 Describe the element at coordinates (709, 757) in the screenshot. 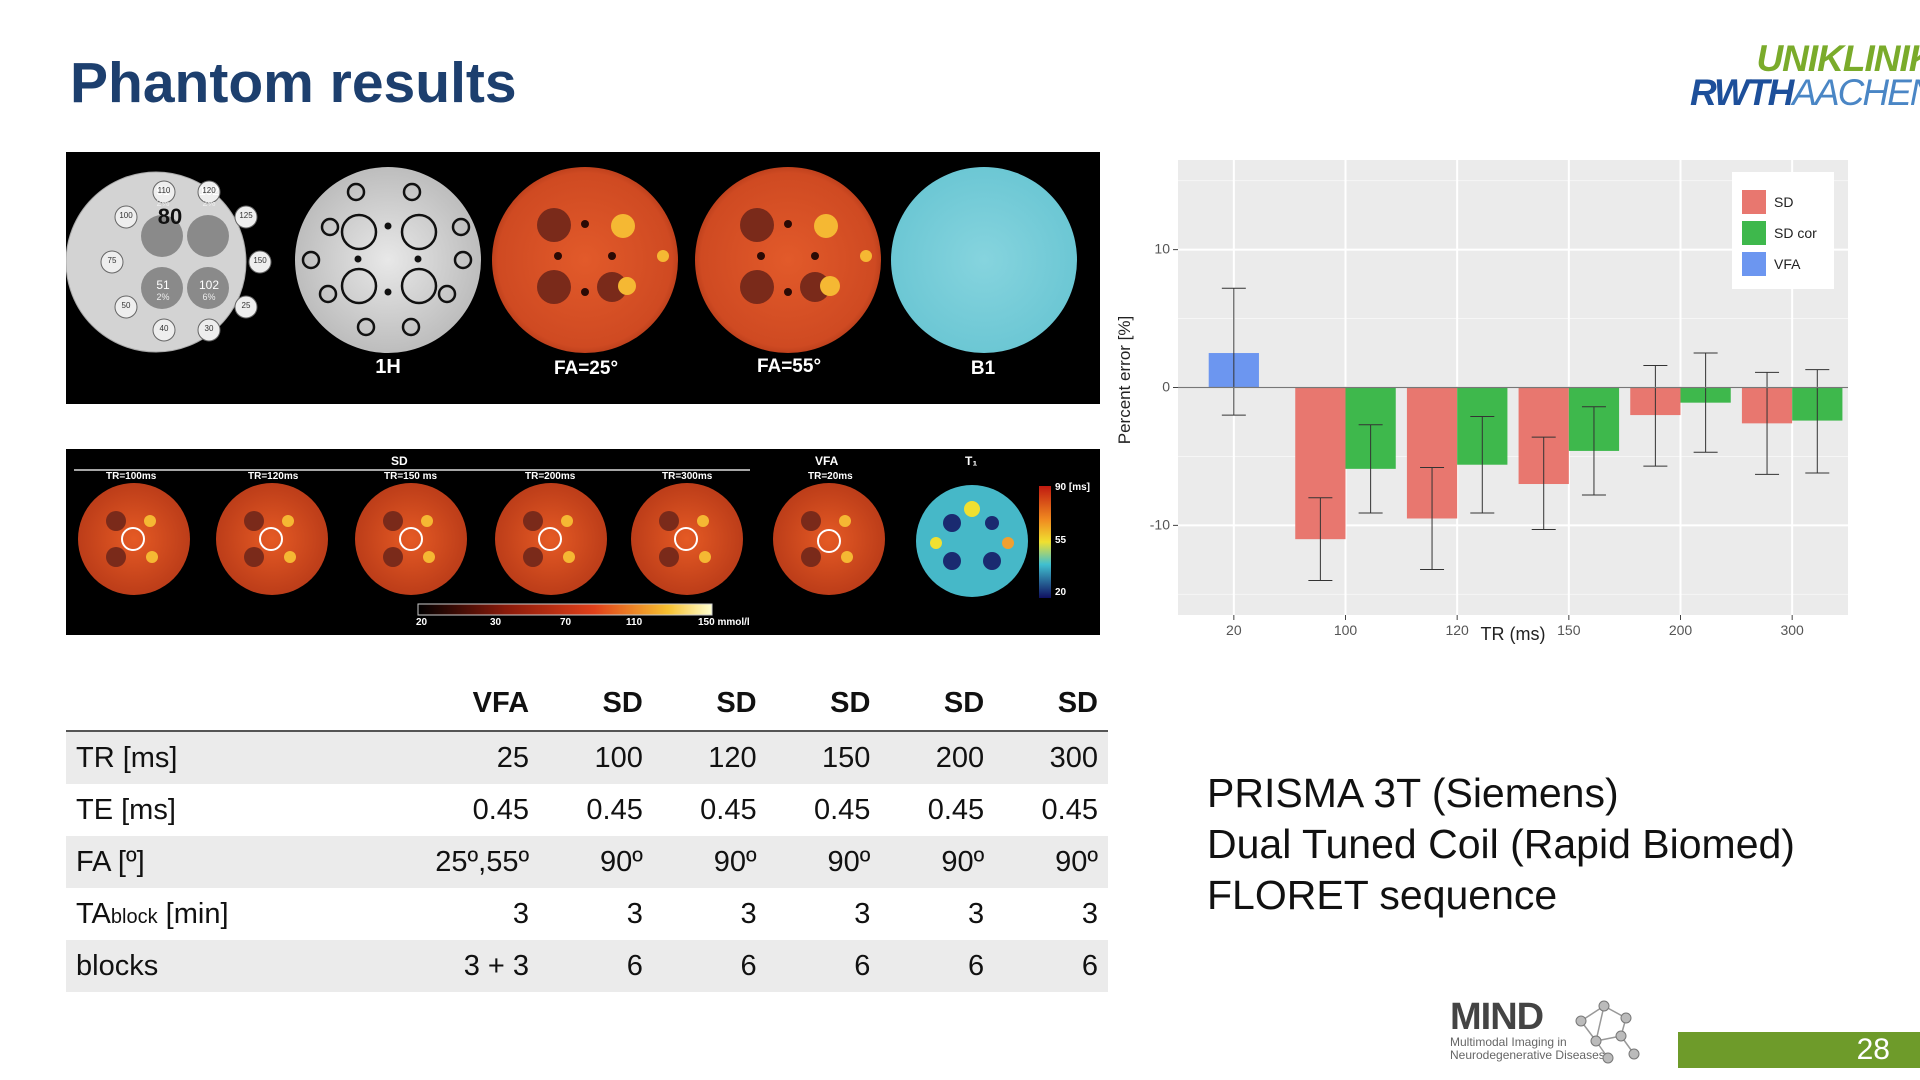

I see `cell: 120` at that location.